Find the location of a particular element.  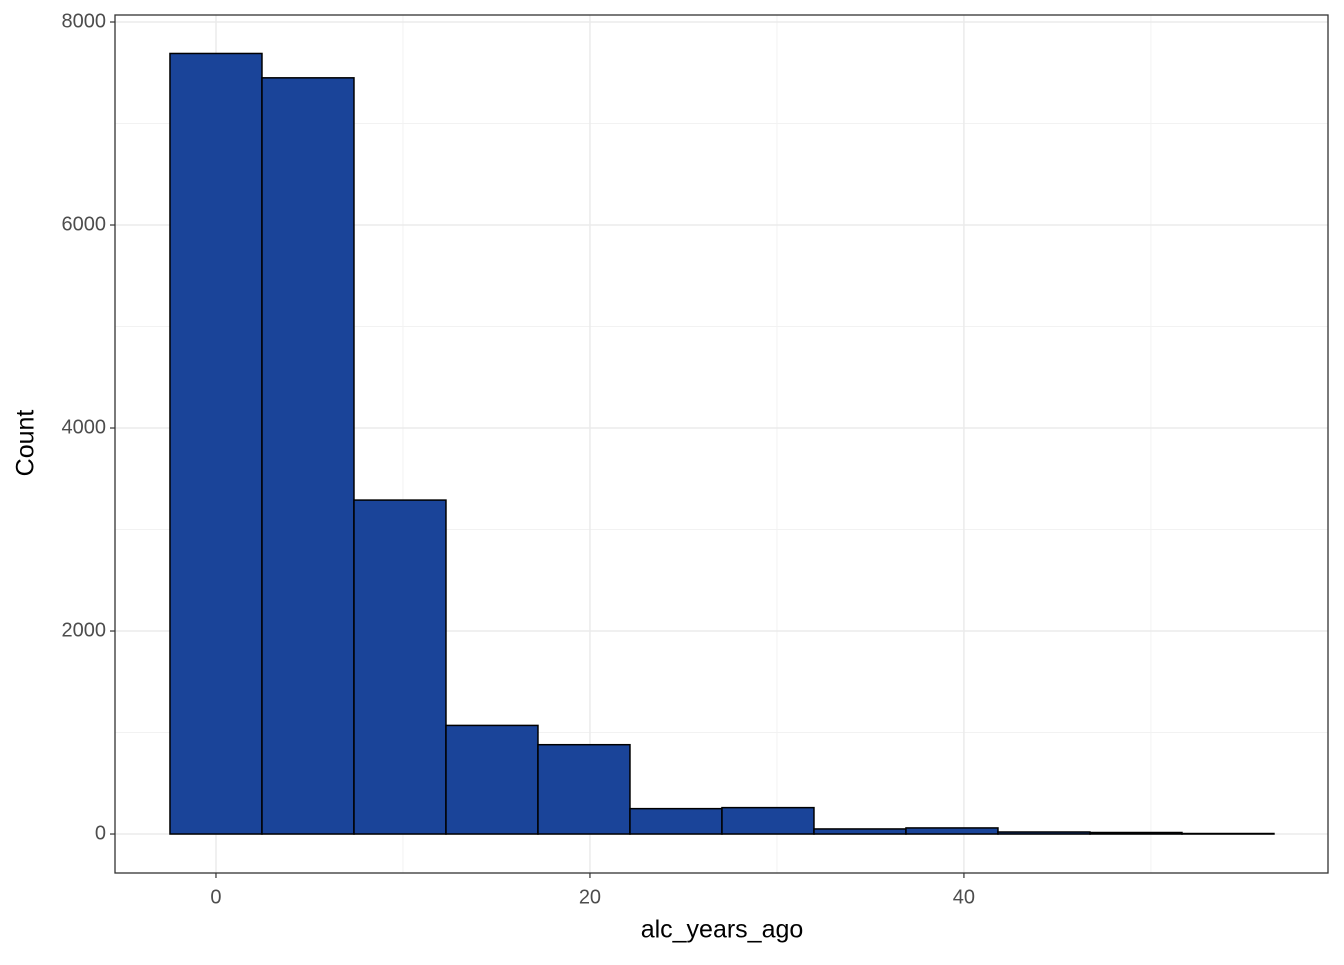

y-tick-label: 4000 is located at coordinates (84, 427).